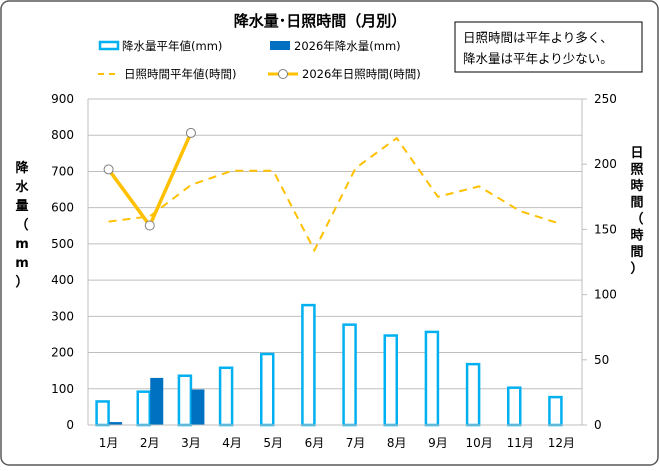  What do you see at coordinates (601, 360) in the screenshot?
I see `right-tick-label: 50` at bounding box center [601, 360].